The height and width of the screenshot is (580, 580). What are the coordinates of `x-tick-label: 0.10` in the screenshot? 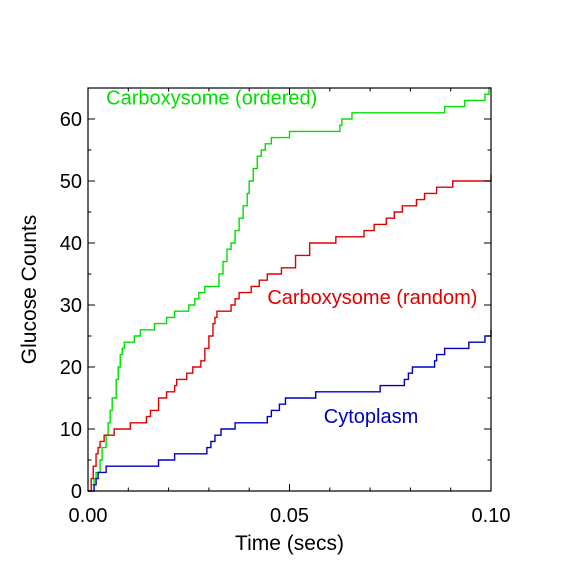 It's located at (491, 516).